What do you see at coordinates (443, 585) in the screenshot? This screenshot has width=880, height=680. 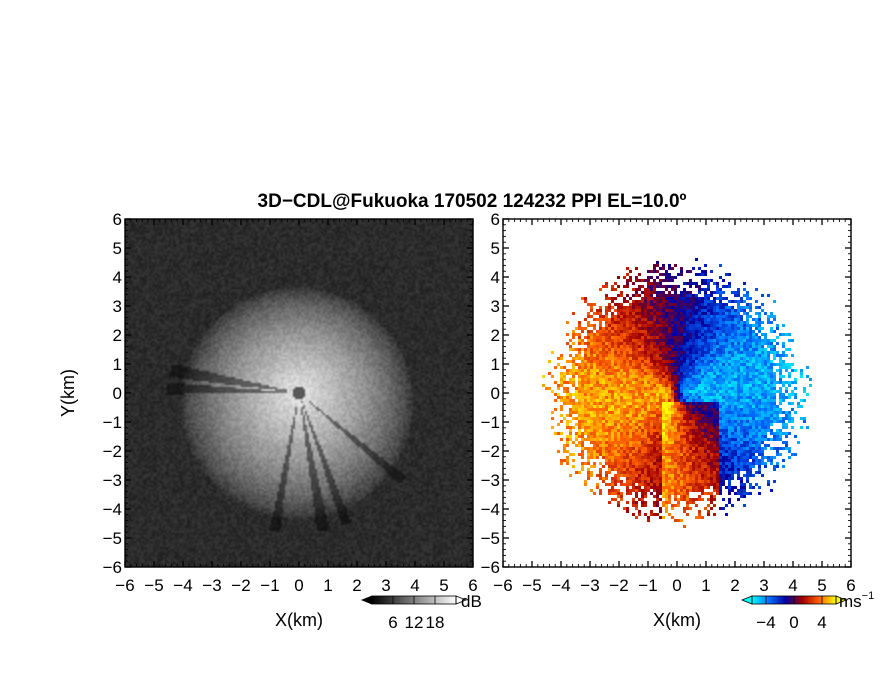 I see `x-tick-label: 5` at bounding box center [443, 585].